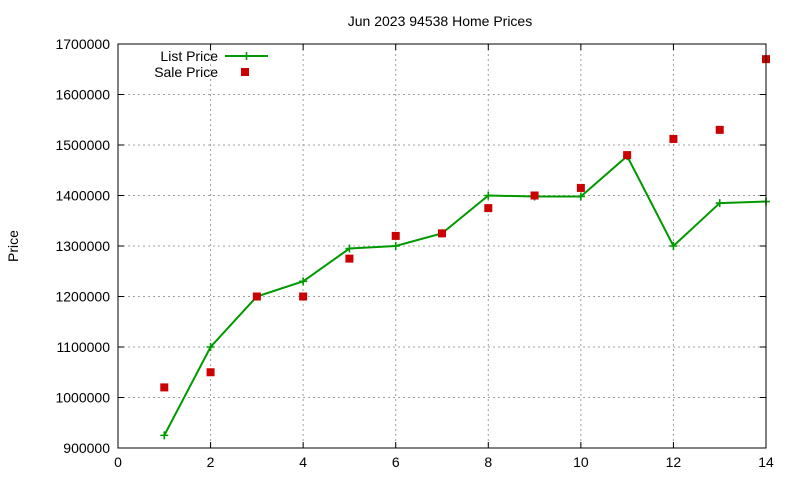 This screenshot has width=800, height=480. I want to click on x-tick-label: 10, so click(581, 462).